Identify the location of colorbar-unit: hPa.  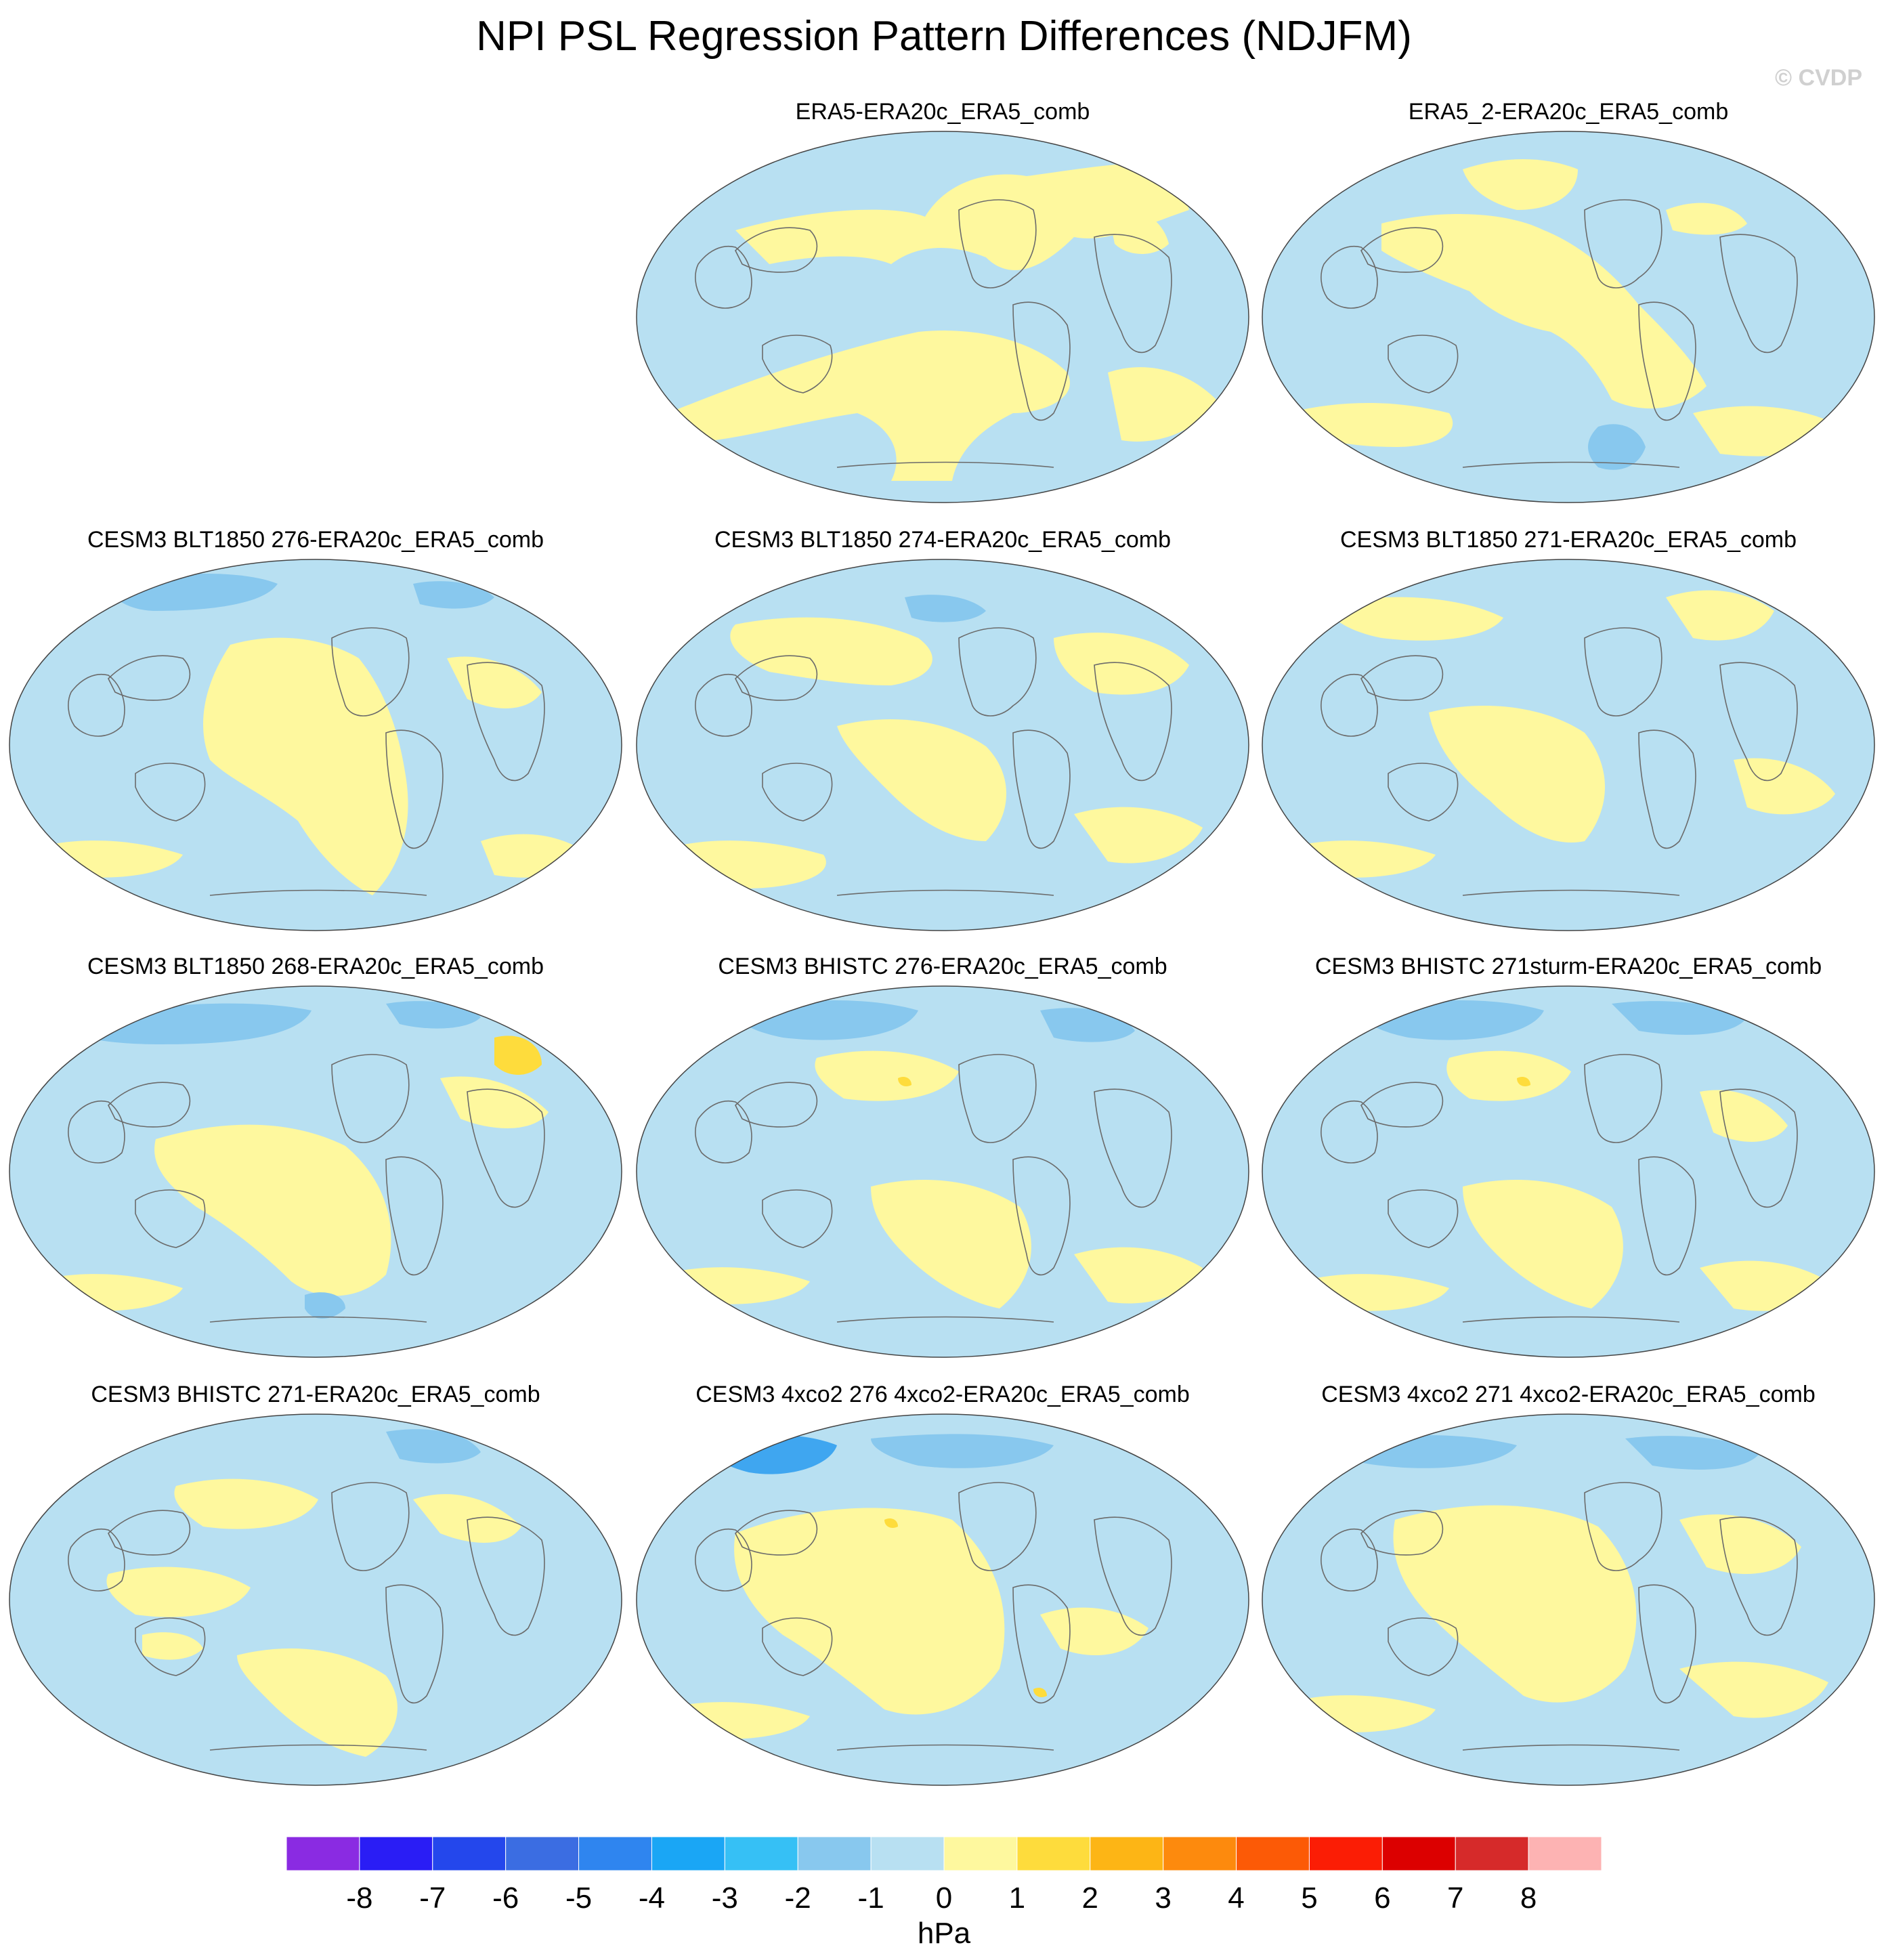
(944, 1933).